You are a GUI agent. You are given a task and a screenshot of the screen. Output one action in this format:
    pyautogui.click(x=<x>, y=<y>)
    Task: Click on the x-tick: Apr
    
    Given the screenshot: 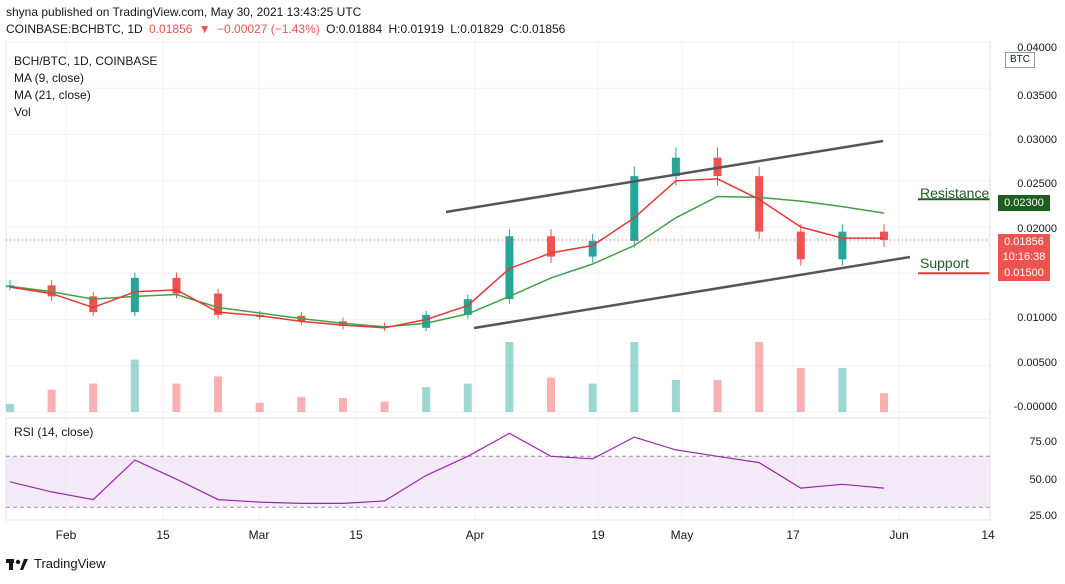 What is the action you would take?
    pyautogui.click(x=475, y=535)
    